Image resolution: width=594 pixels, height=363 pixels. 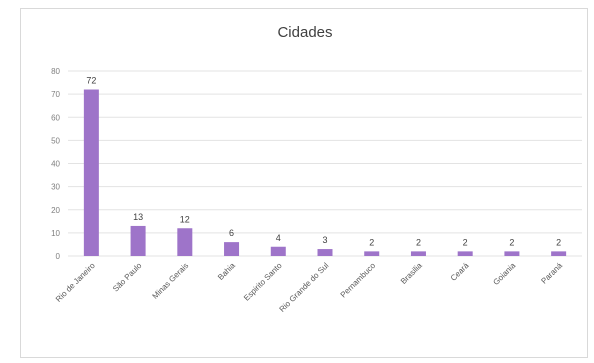 What do you see at coordinates (171, 281) in the screenshot?
I see `category-label: Minas Gerais` at bounding box center [171, 281].